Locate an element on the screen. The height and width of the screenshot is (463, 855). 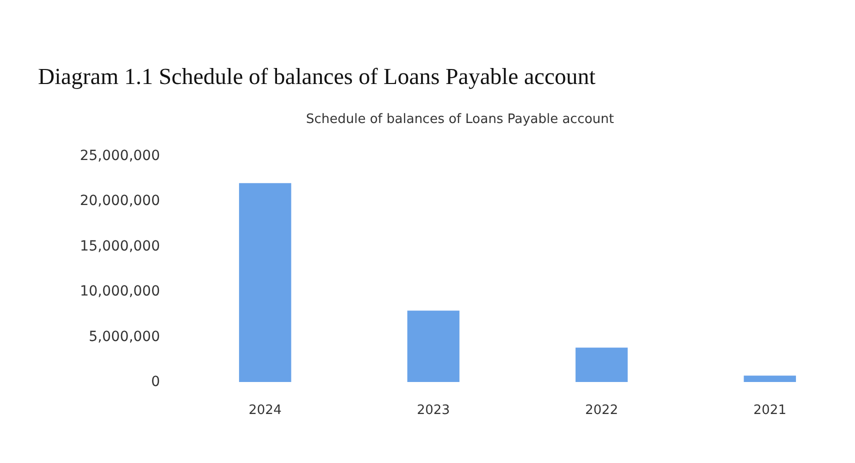
x-tick-label: 2022 is located at coordinates (601, 410).